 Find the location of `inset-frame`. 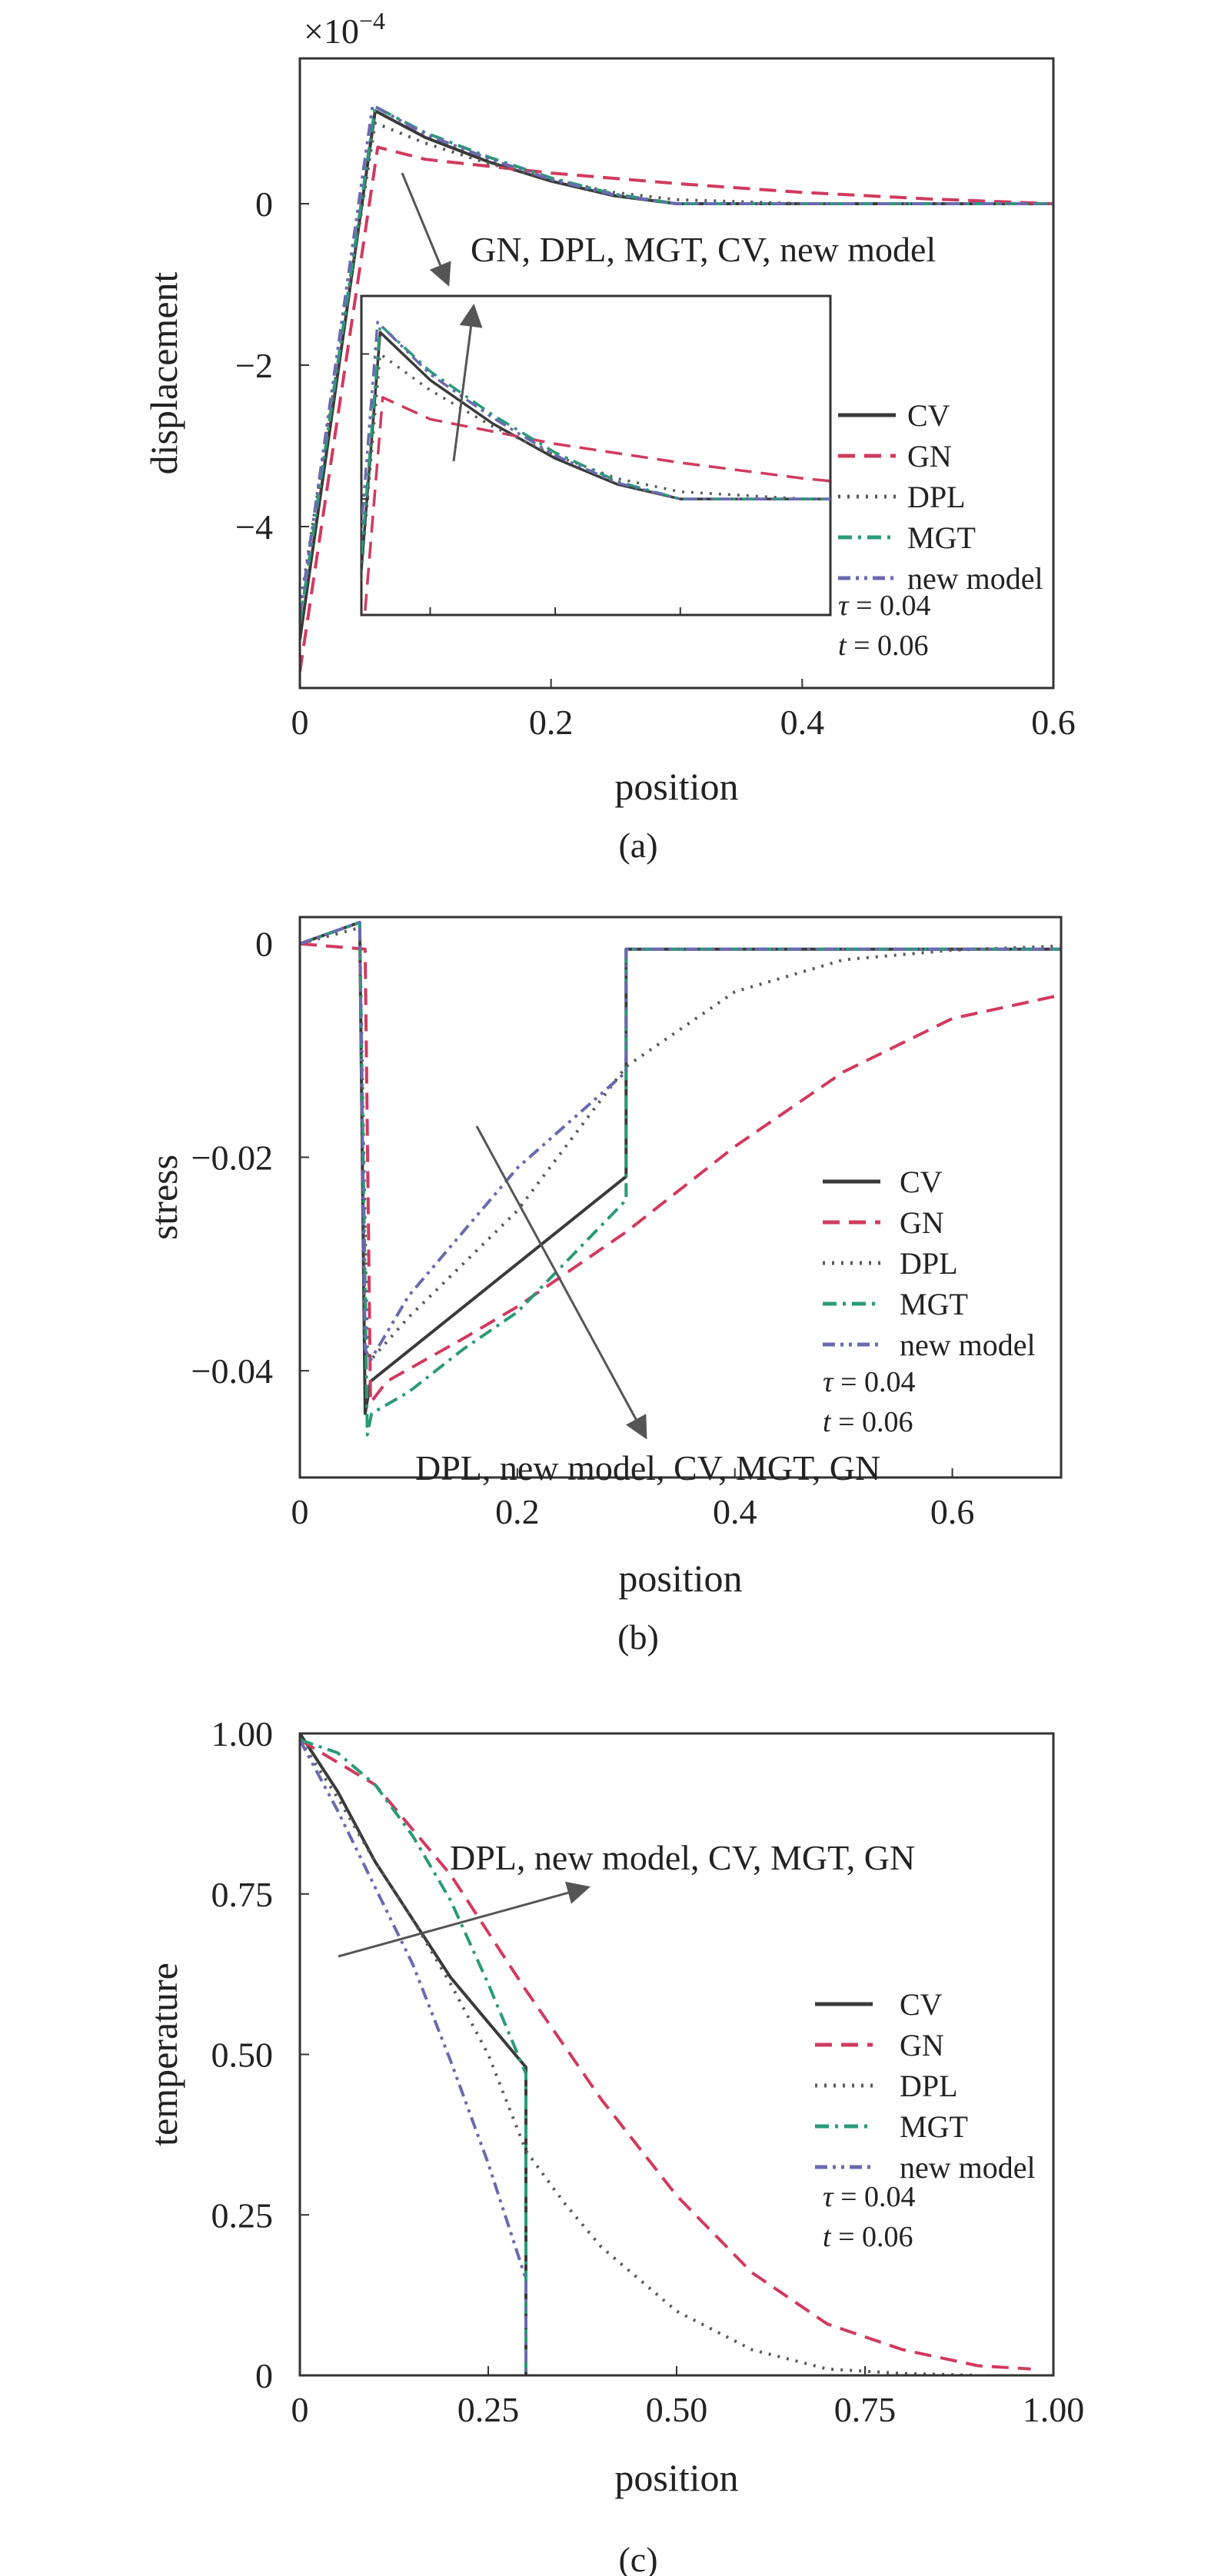

inset-frame is located at coordinates (596, 455).